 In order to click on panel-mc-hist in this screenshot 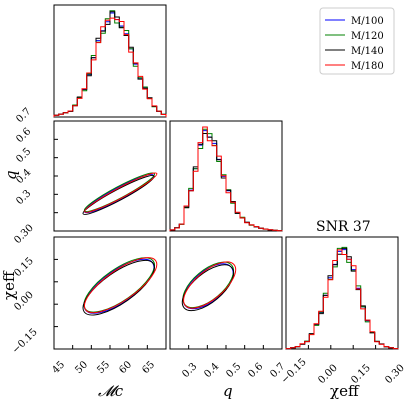, I will do `click(110, 61)`.